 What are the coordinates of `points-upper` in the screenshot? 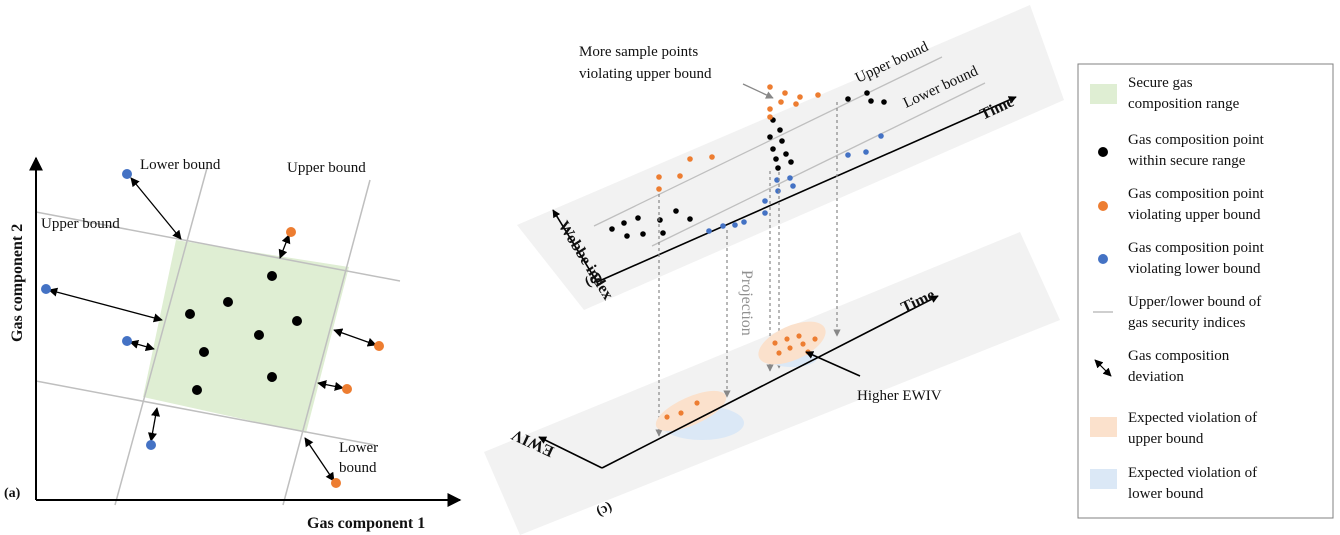 It's located at (335, 357).